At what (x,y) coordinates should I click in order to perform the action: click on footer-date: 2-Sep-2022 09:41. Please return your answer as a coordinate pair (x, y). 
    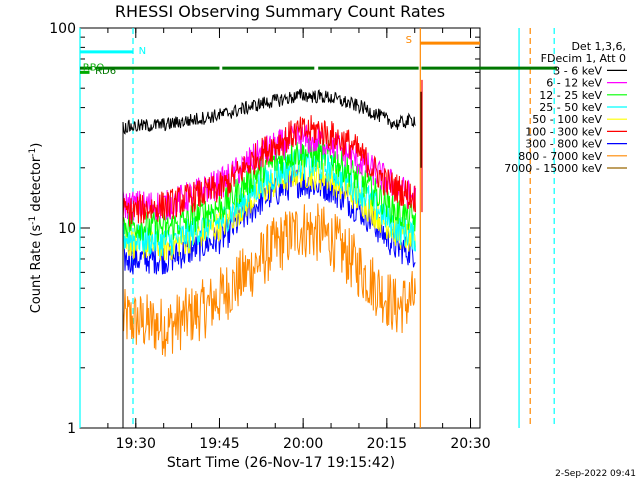
    Looking at the image, I should click on (595, 474).